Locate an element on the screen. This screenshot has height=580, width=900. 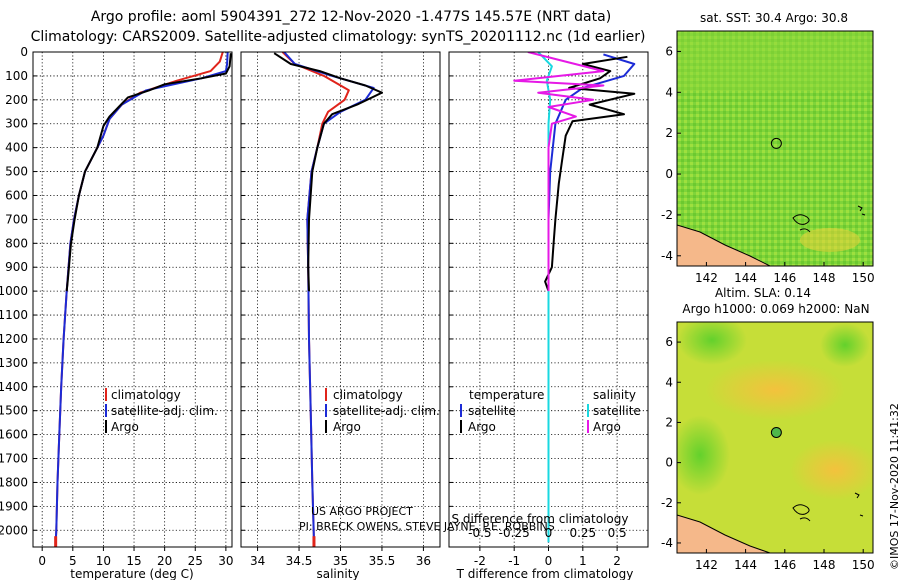
depth-tick-label: 2000 is located at coordinates (14, 530).